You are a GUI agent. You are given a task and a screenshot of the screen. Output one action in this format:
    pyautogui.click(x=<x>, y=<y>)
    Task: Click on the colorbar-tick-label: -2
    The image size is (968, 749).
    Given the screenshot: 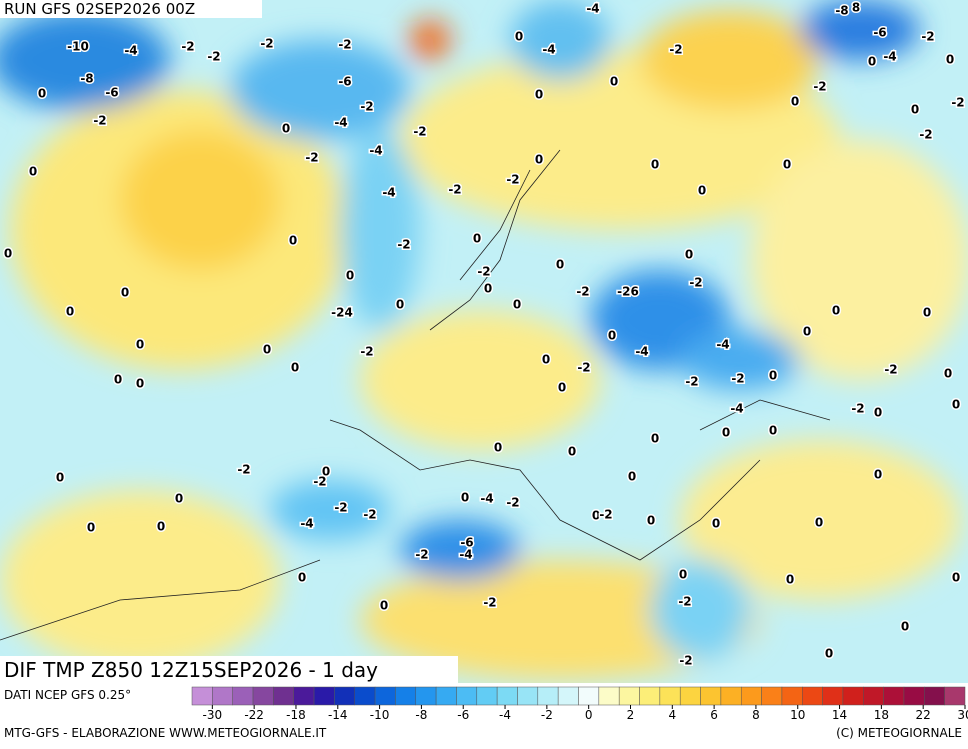 What is the action you would take?
    pyautogui.click(x=547, y=715)
    